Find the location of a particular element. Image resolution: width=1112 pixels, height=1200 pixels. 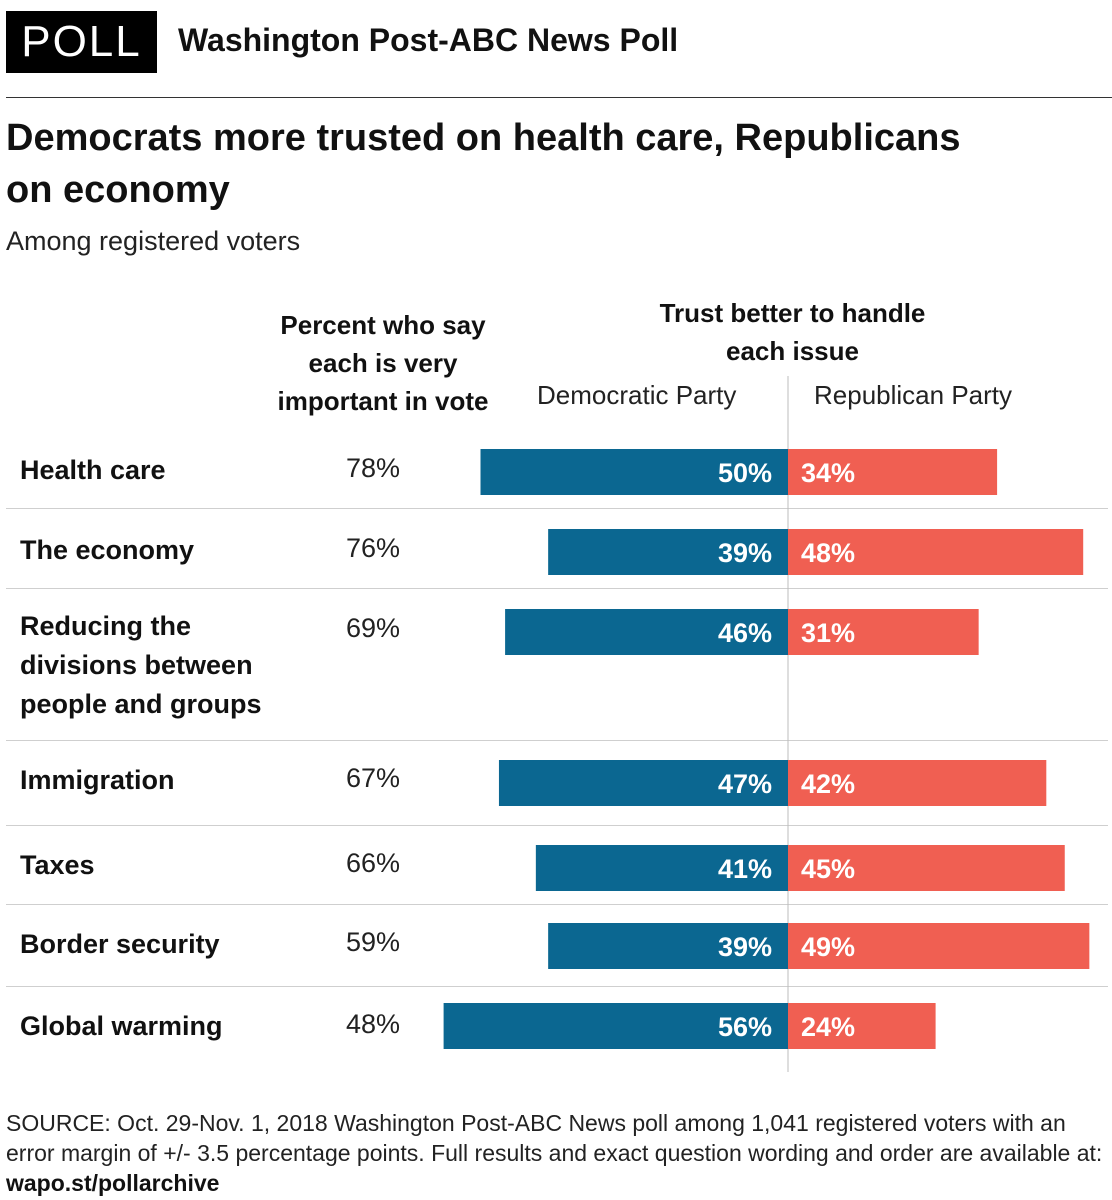

source-link: wapo.st/pollarchive is located at coordinates (113, 1183).